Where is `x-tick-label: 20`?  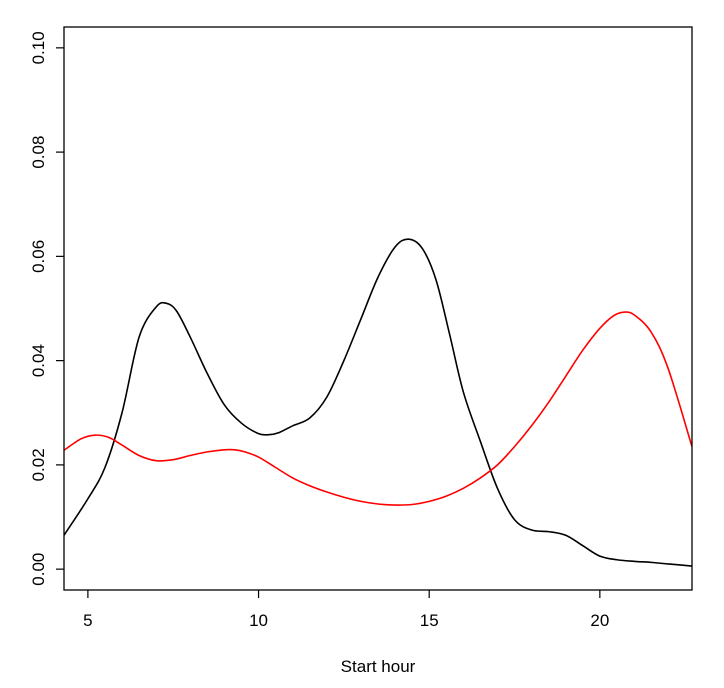 x-tick-label: 20 is located at coordinates (599, 620).